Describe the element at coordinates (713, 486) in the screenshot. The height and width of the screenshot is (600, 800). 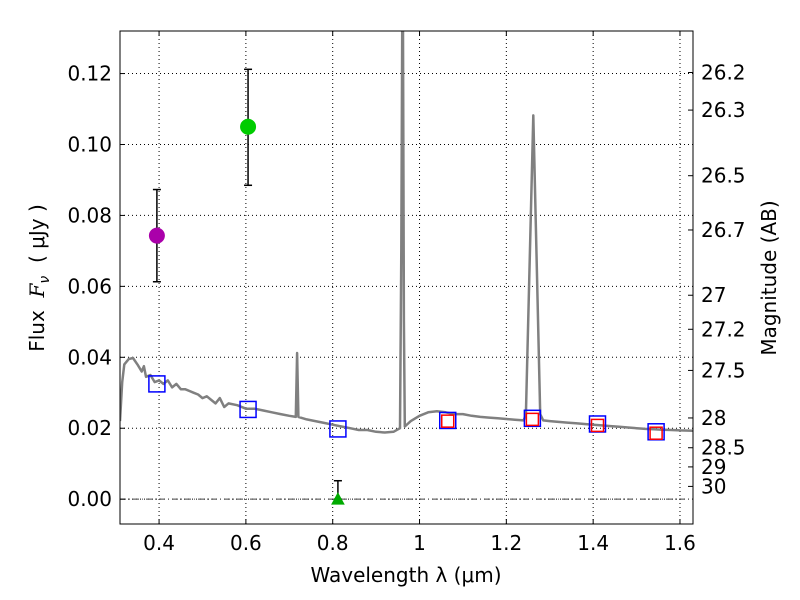
I see `right-tick-label: 30` at that location.